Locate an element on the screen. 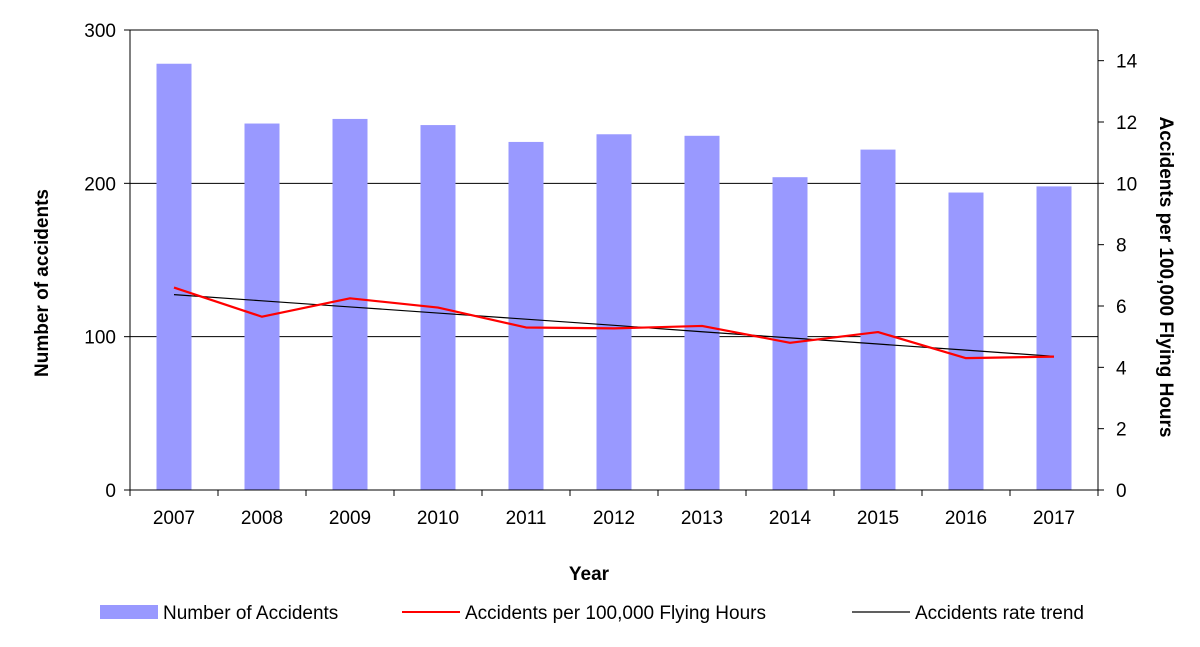 This screenshot has width=1200, height=647. bar-2007 is located at coordinates (174, 276).